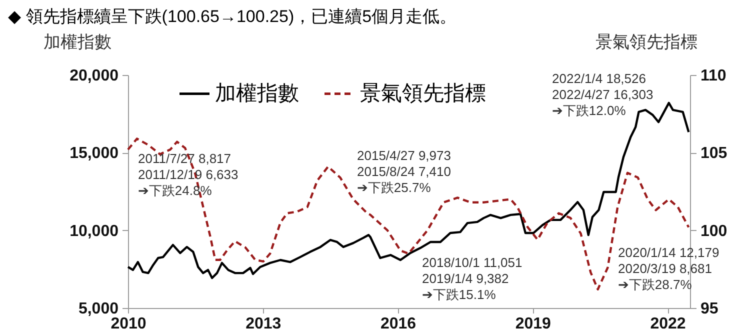 This screenshot has height=332, width=740. I want to click on annotation: 2022/1/4 18,526 2022/4/27 16,303 ➔下跌12.0%, so click(603, 94).